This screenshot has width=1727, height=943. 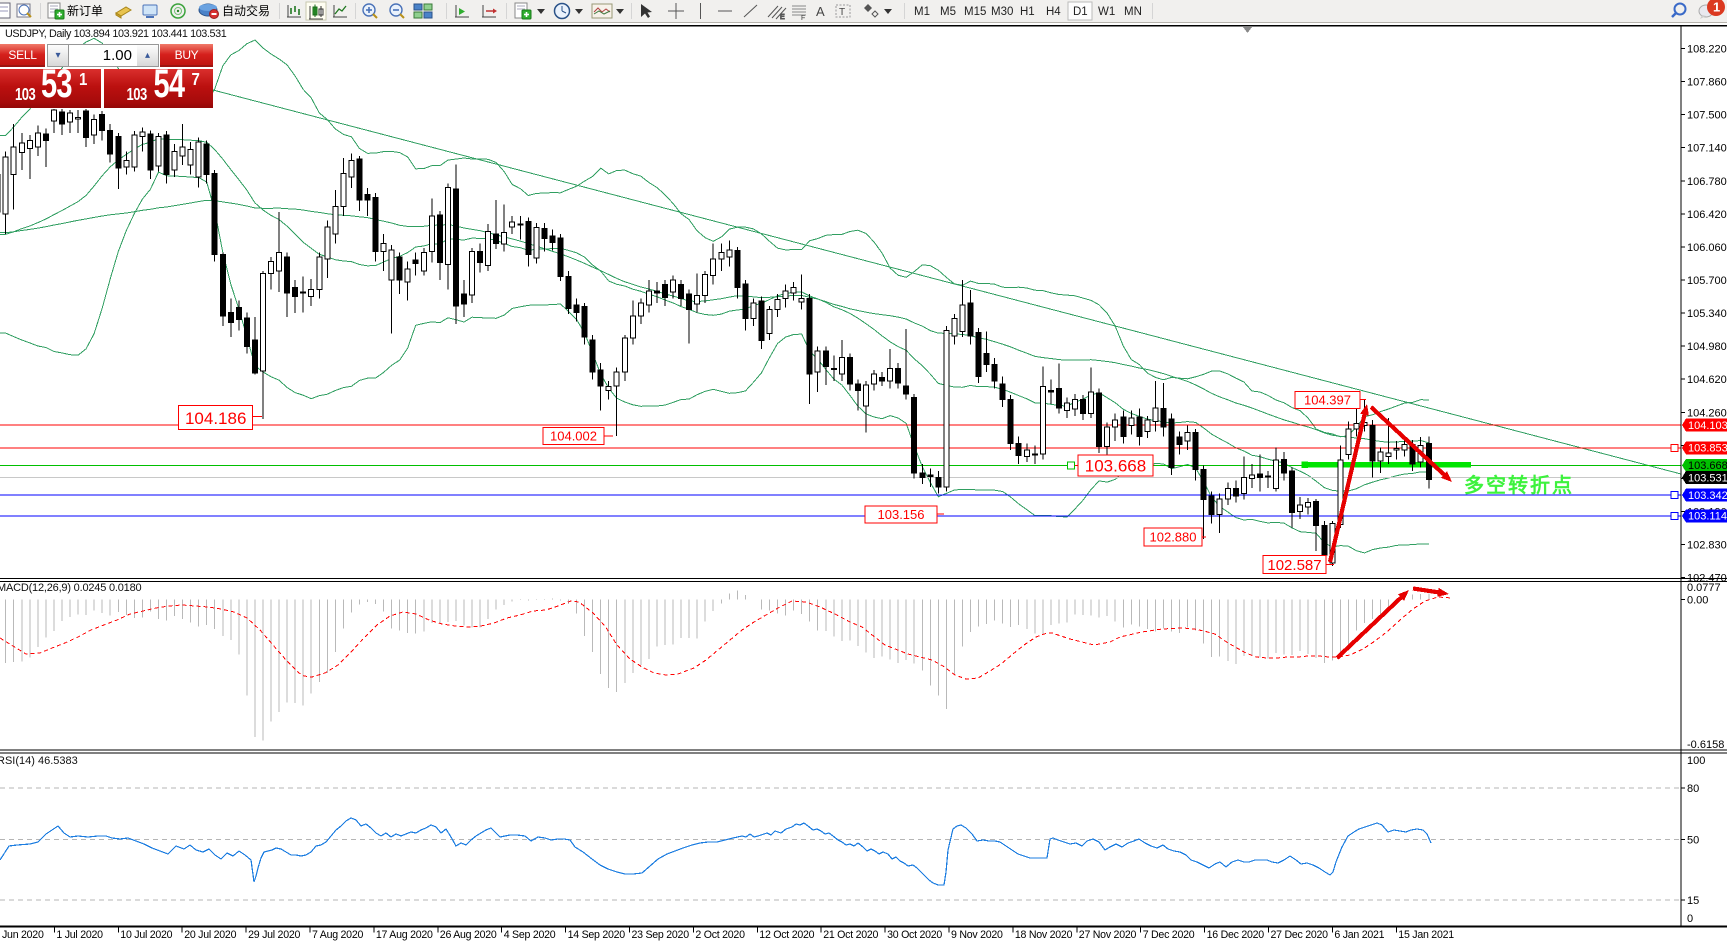 I want to click on svg-text: 107.140, so click(x=1707, y=149).